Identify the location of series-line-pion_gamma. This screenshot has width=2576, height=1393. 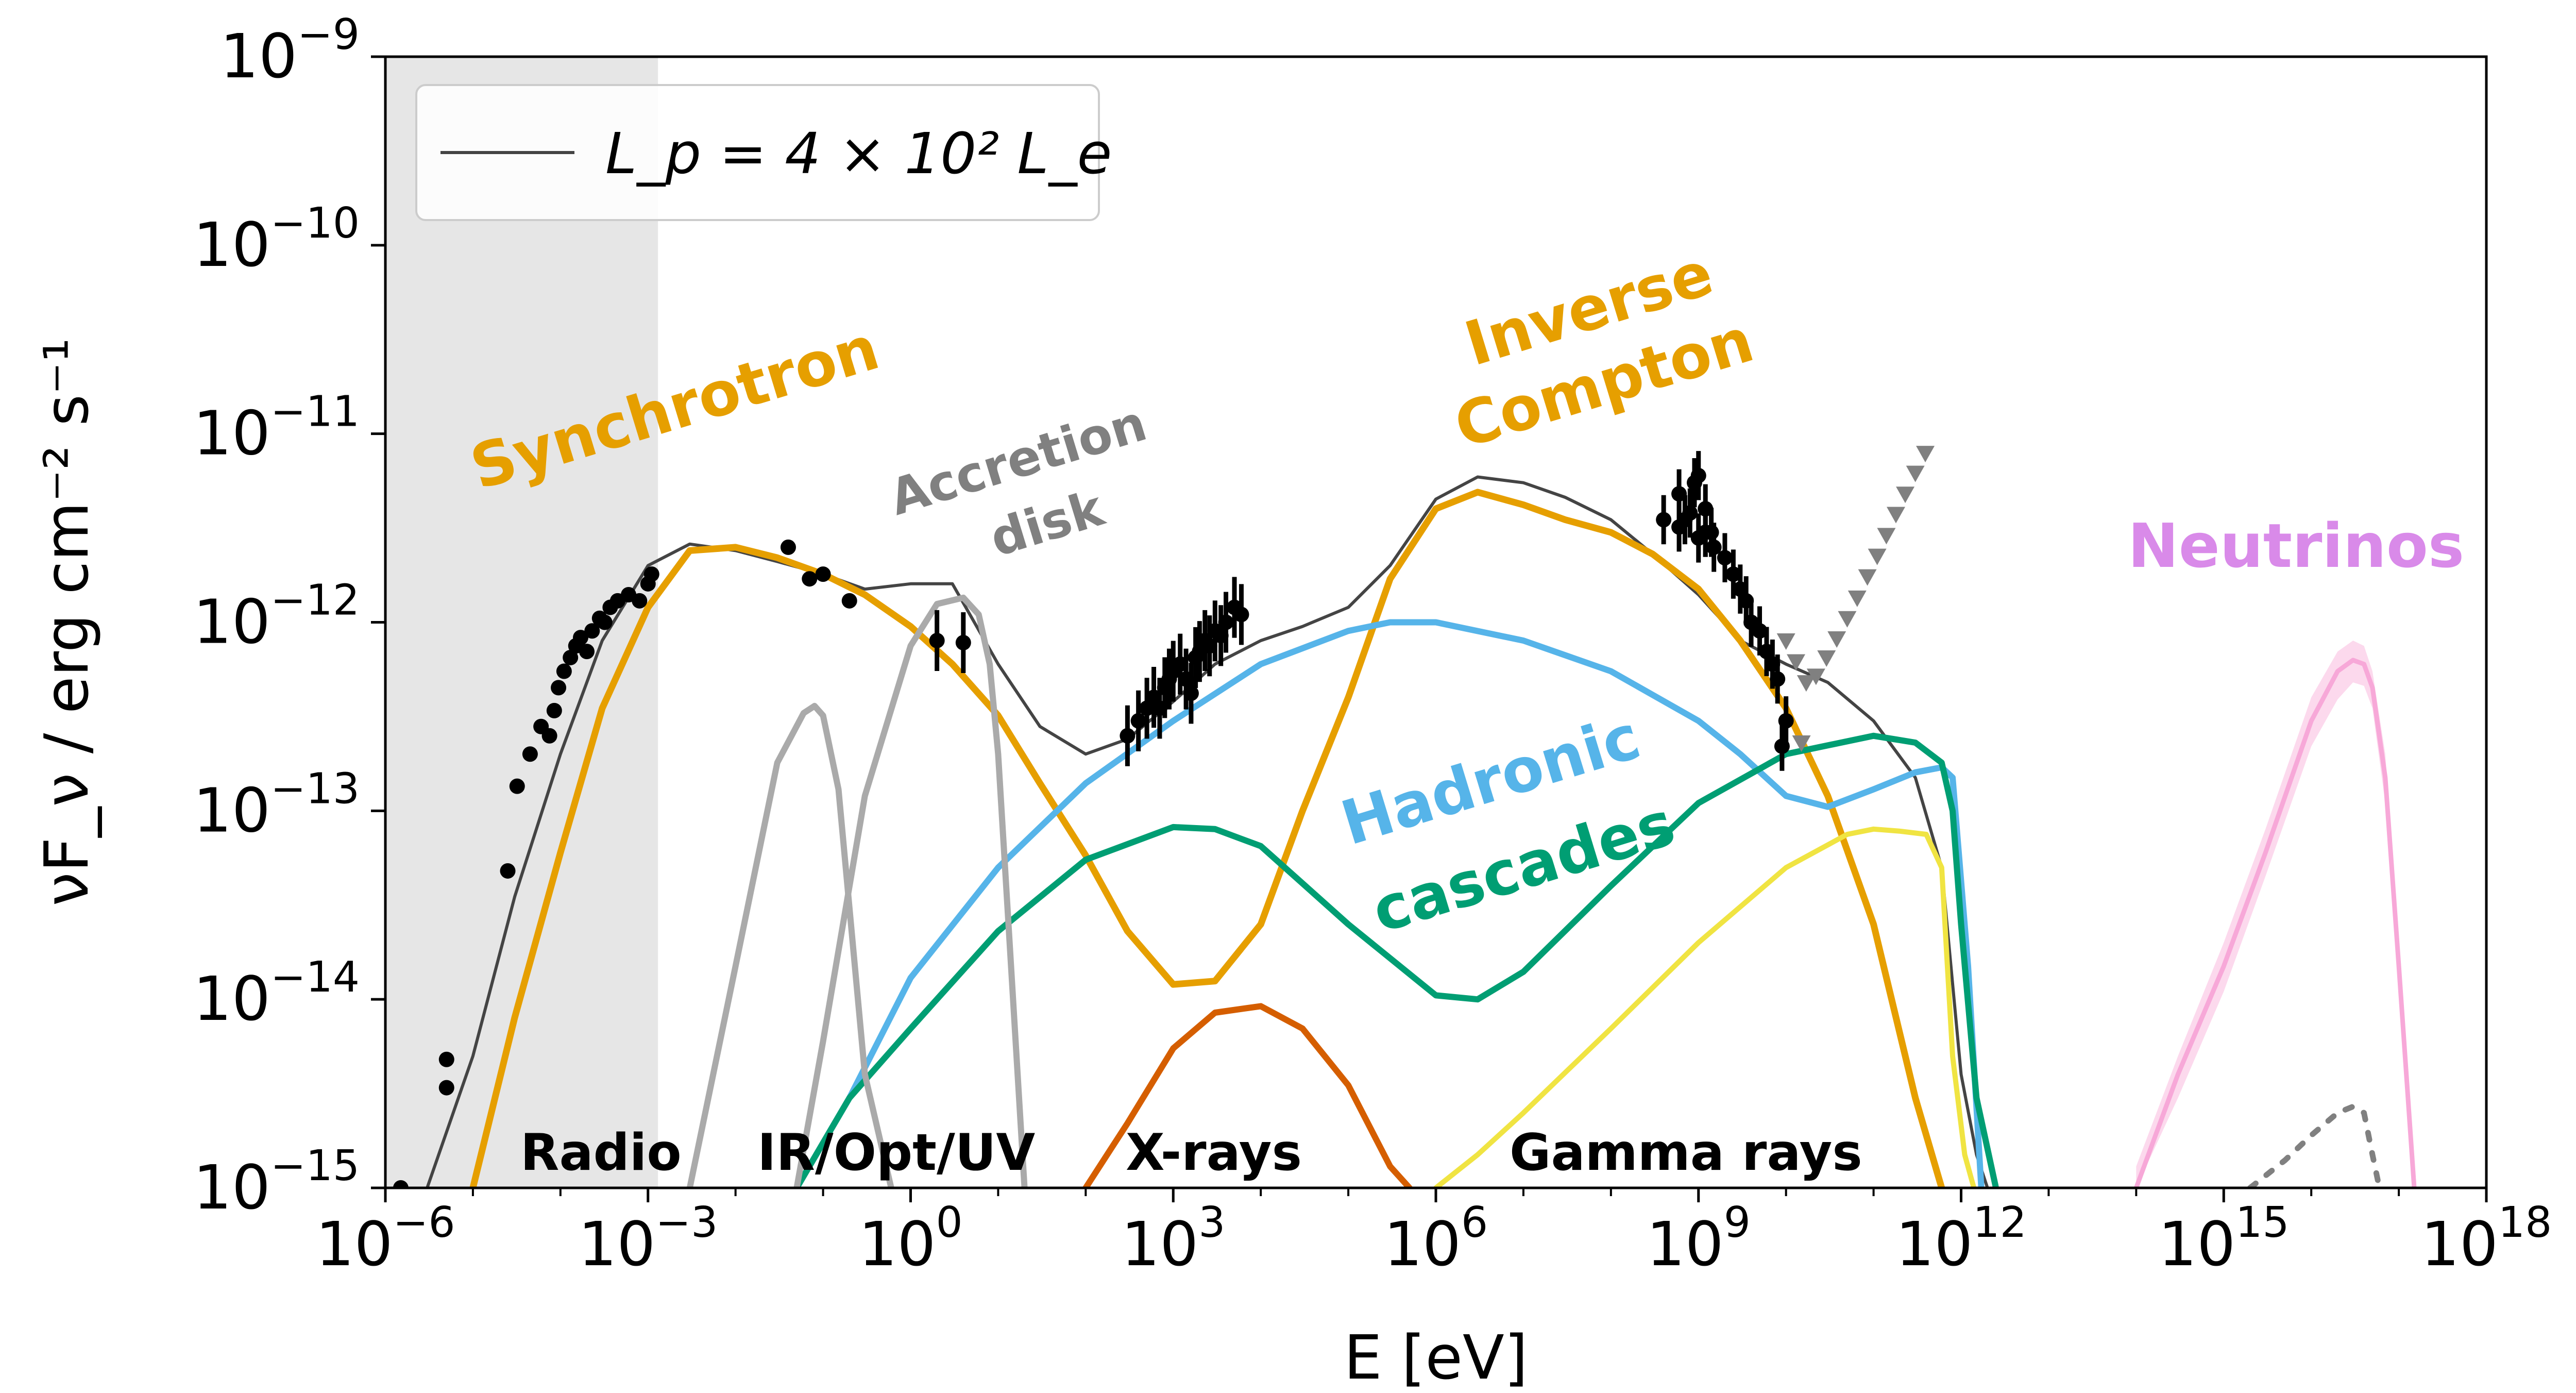
(1705, 1007).